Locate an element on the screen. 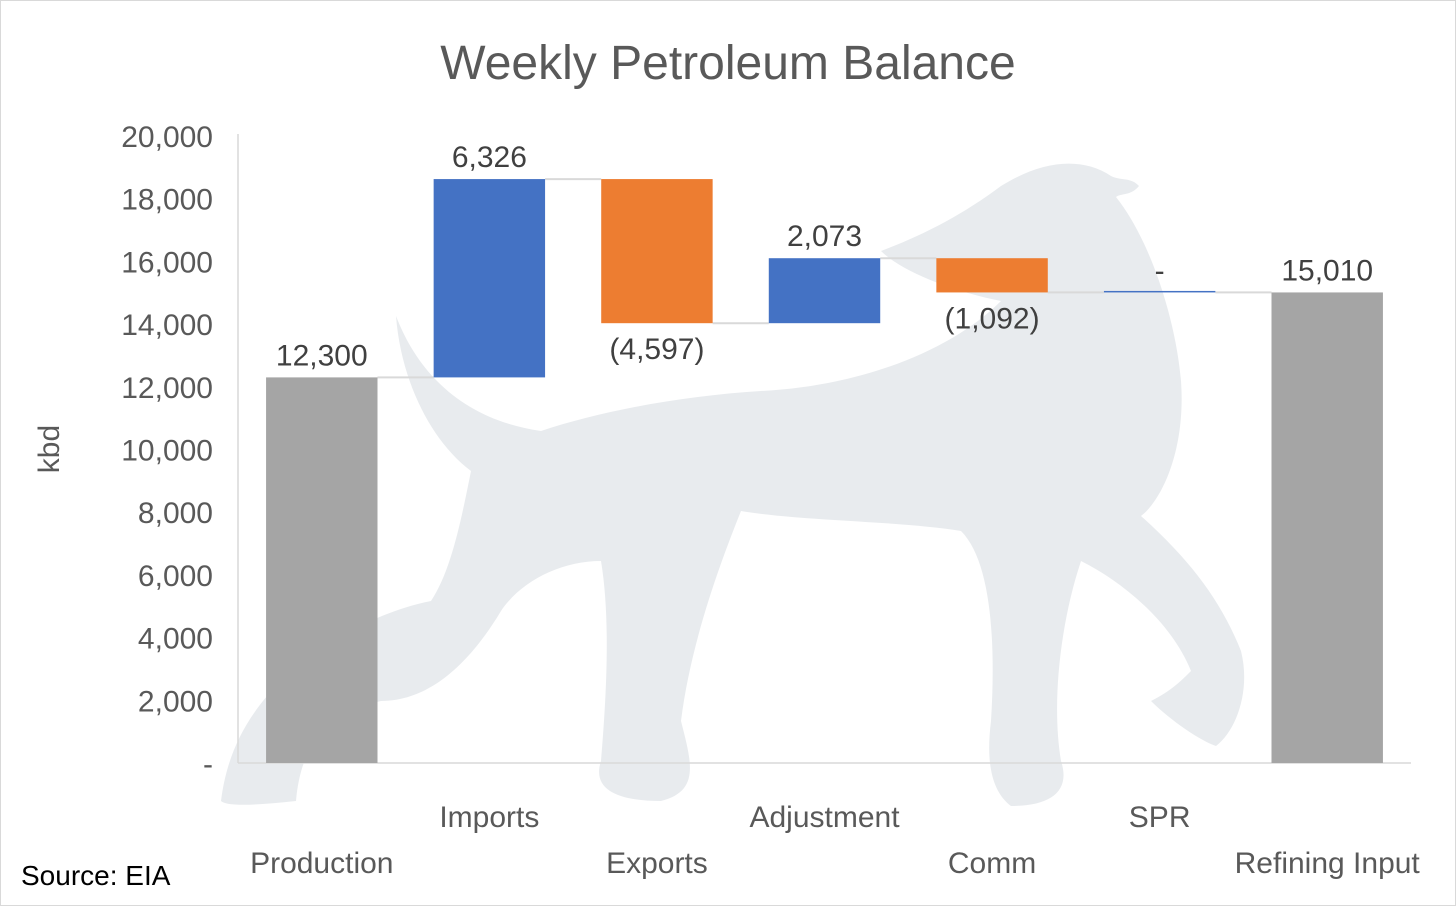 Image resolution: width=1456 pixels, height=906 pixels. x-category-label: Adjustment is located at coordinates (824, 817).